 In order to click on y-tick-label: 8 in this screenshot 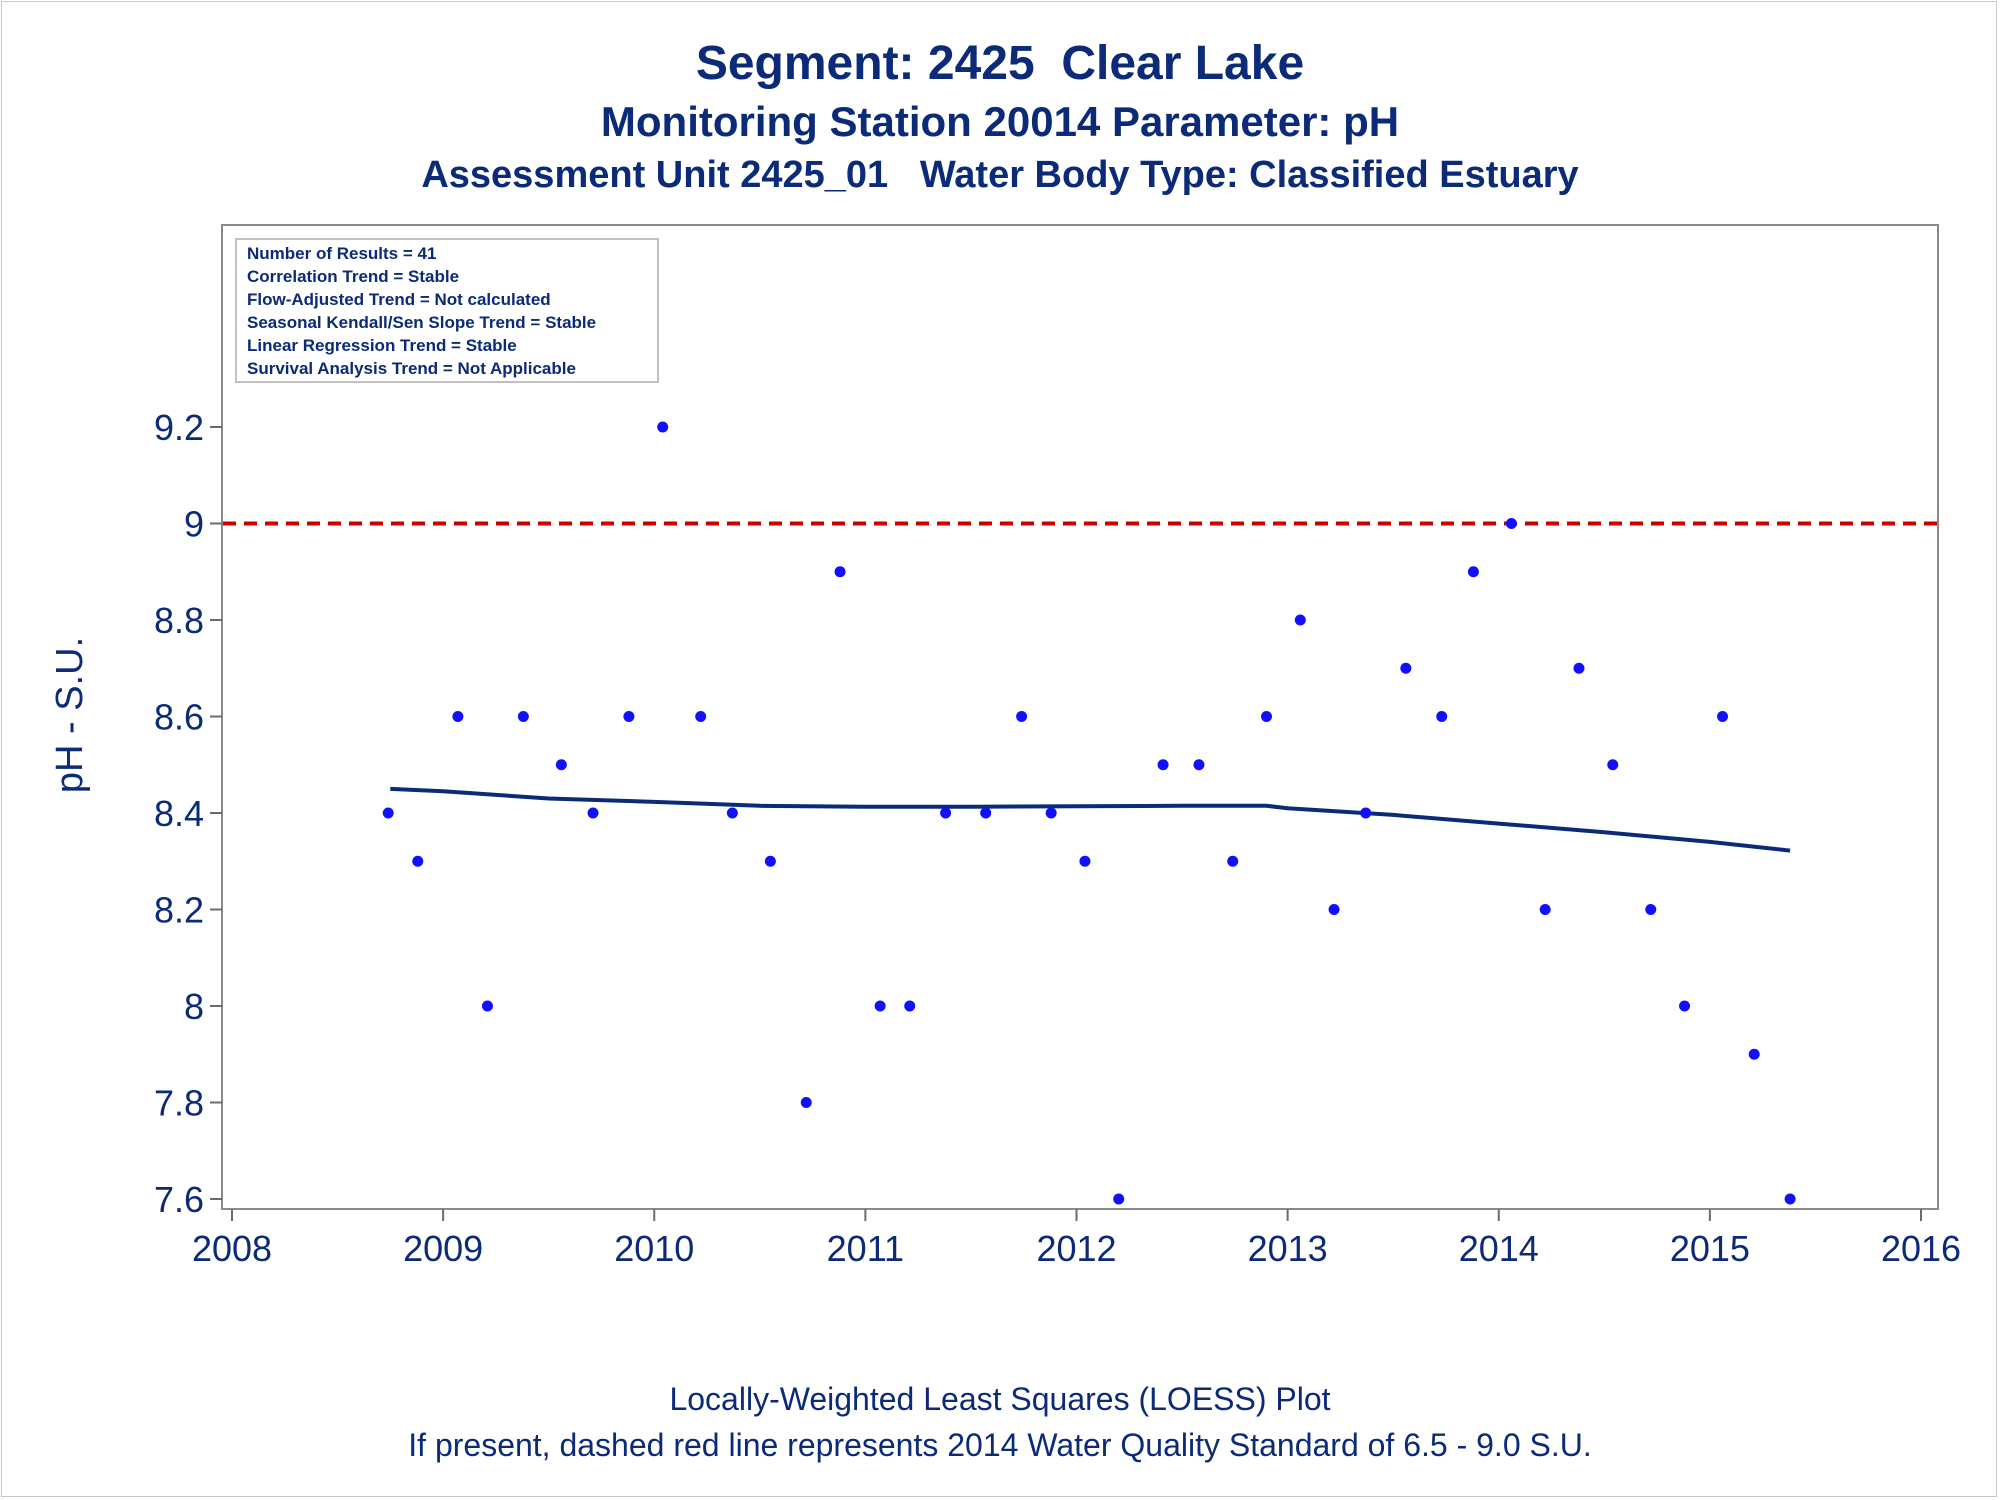, I will do `click(194, 1006)`.